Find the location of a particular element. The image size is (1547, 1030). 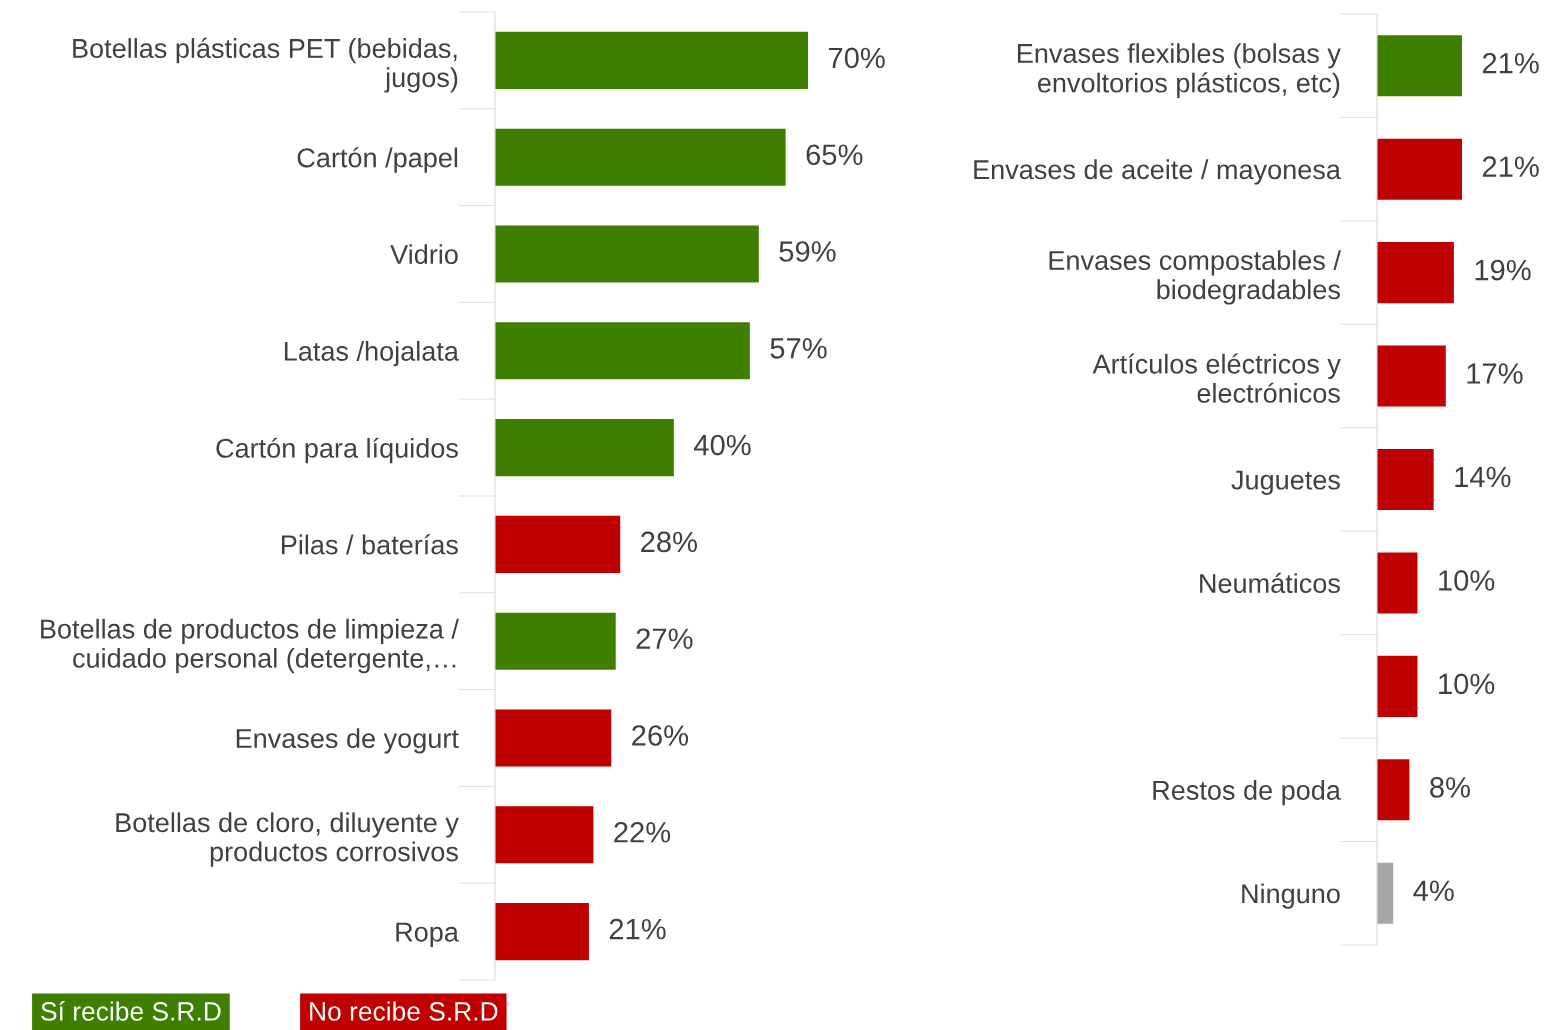

y-tick-label: Cartón /papel is located at coordinates (377, 160).